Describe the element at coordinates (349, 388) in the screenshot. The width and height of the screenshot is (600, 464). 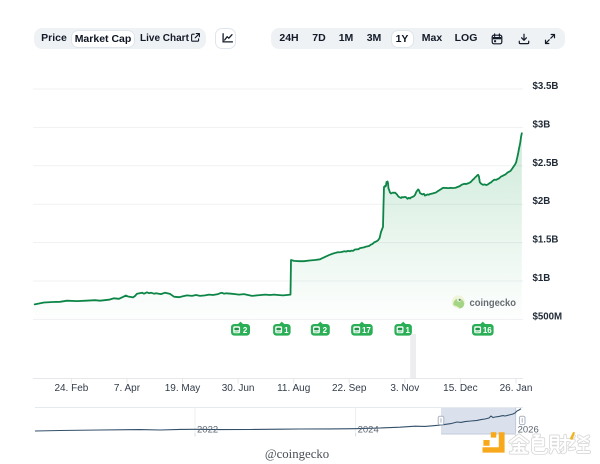
I see `svg-text: 22. Sep` at that location.